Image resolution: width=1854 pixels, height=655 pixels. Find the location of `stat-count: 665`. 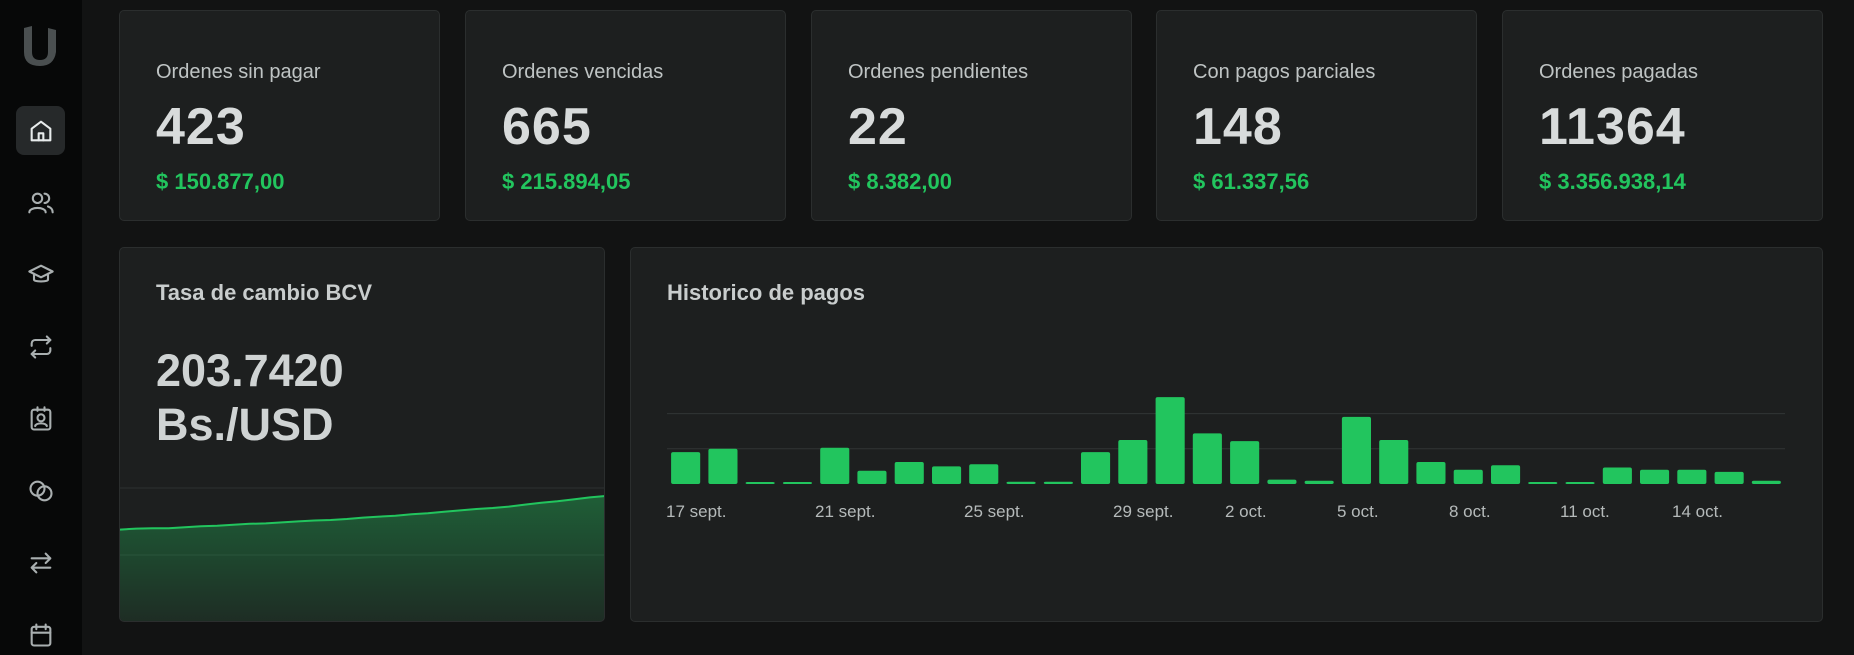

stat-count: 665 is located at coordinates (547, 127).